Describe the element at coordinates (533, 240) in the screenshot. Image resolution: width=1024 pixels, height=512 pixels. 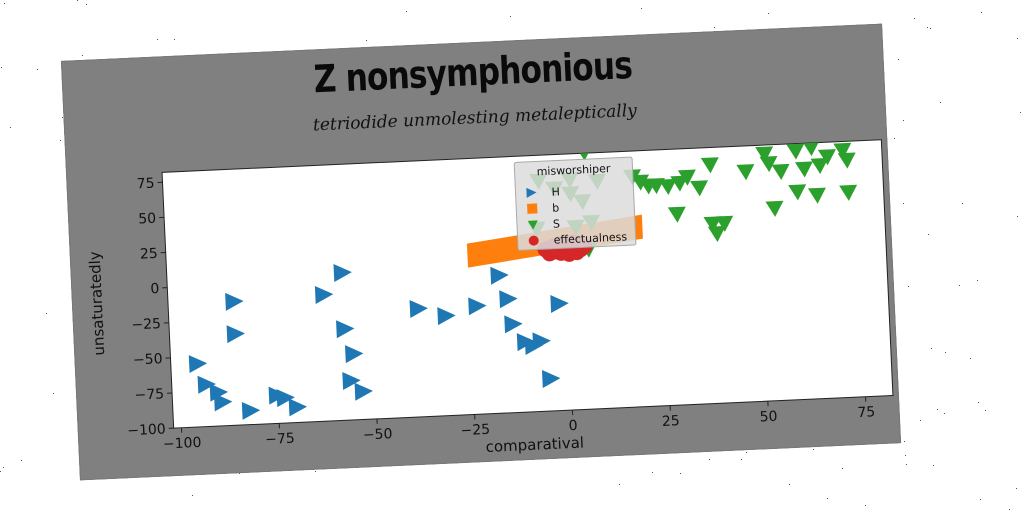
I see `legend-marker-effectualness` at that location.